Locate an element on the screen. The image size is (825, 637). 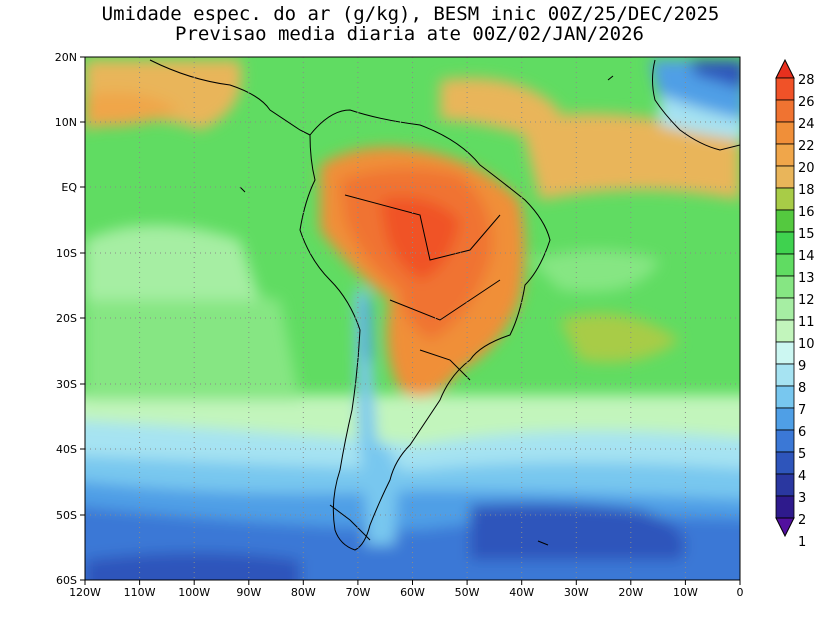
lon-label: 30W is located at coordinates (576, 592).